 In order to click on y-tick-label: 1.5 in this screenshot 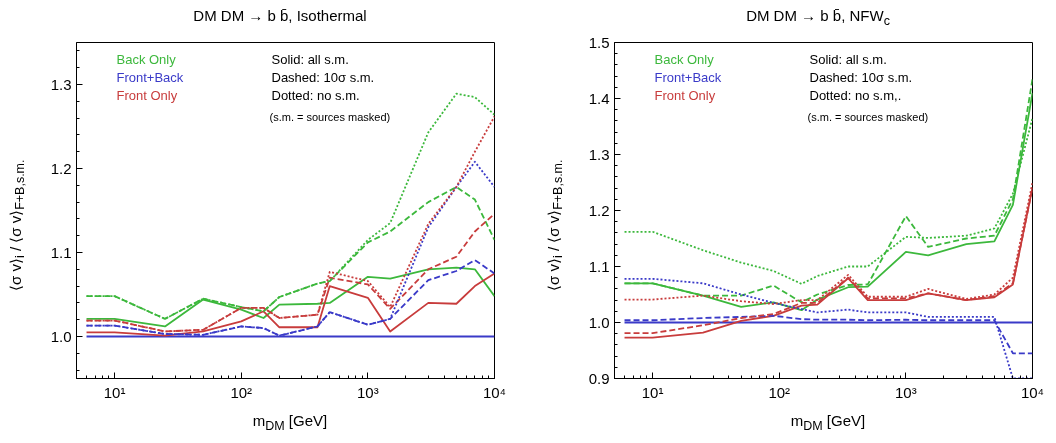, I will do `click(599, 42)`.